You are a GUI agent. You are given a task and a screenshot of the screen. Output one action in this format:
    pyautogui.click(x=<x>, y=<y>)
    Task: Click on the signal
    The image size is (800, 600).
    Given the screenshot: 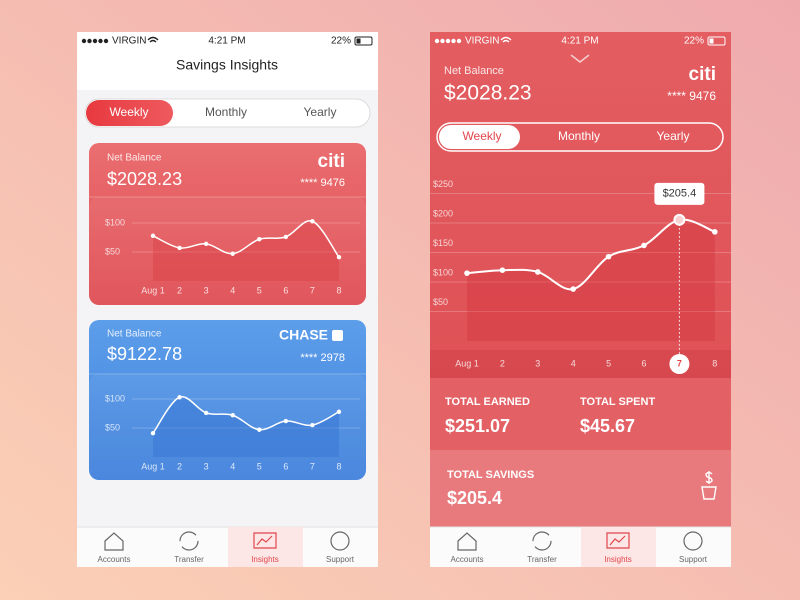 What is the action you would take?
    pyautogui.click(x=95, y=41)
    